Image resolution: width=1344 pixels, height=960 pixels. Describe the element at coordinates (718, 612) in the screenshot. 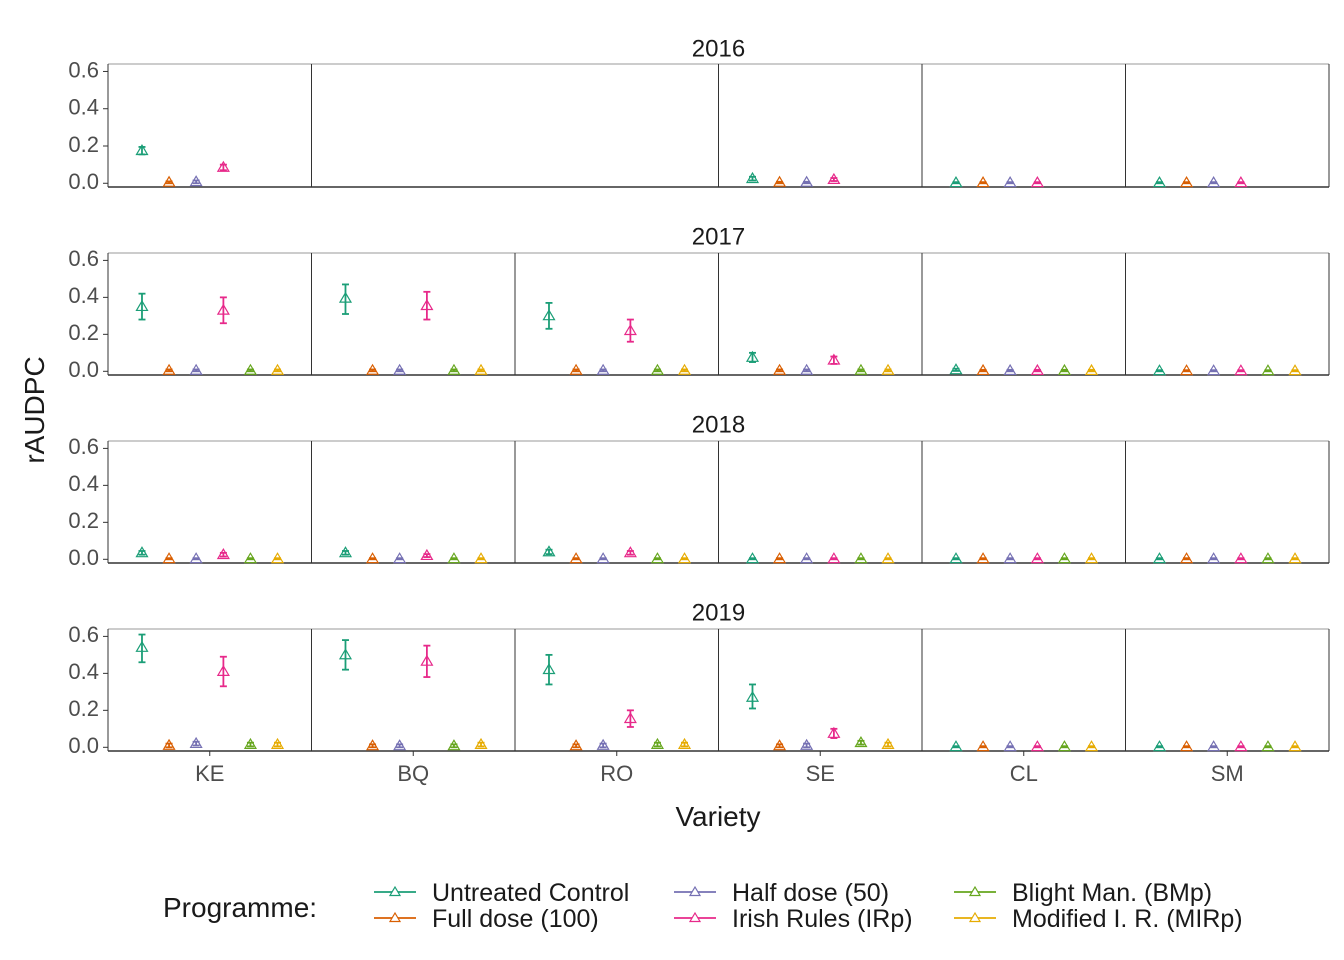

I see `facet-strip-label: 2019` at that location.